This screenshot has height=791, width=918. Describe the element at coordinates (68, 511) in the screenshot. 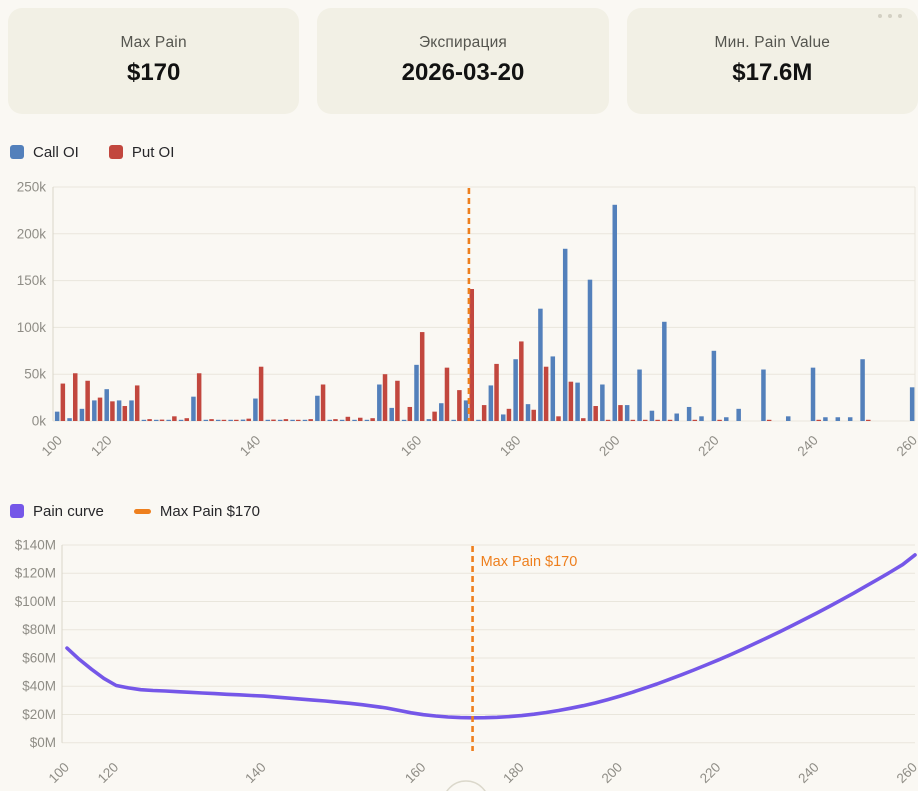

I see `legend-label: Pain curve` at that location.